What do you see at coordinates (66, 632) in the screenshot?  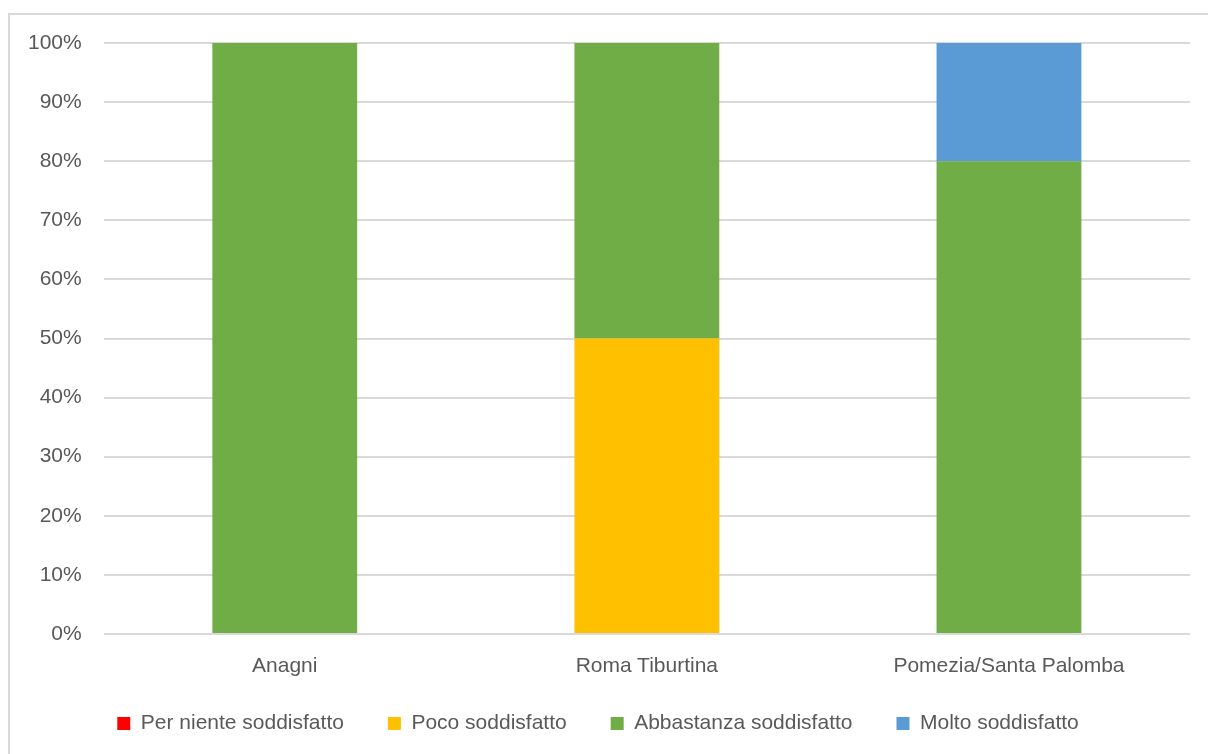 I see `y-tick-label: 0%` at bounding box center [66, 632].